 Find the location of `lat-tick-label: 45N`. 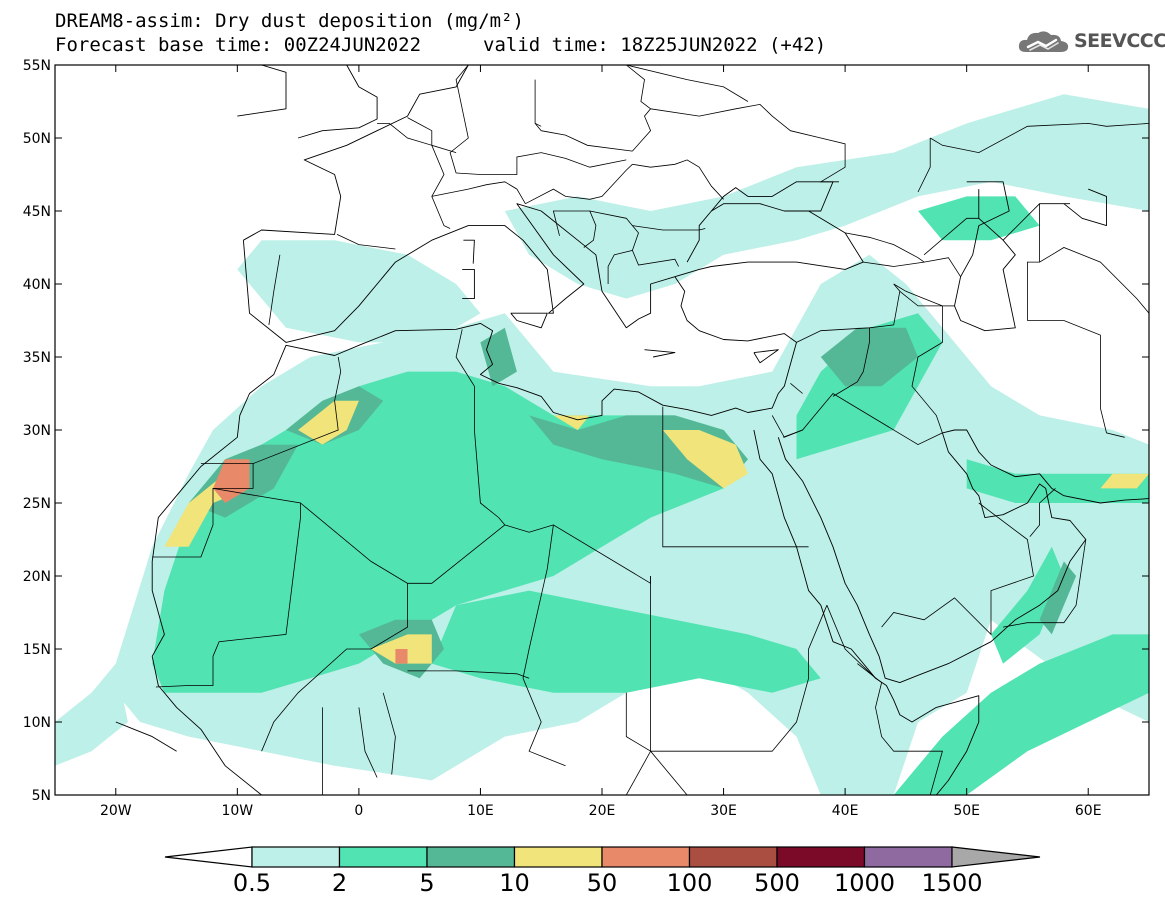

lat-tick-label: 45N is located at coordinates (37, 212).